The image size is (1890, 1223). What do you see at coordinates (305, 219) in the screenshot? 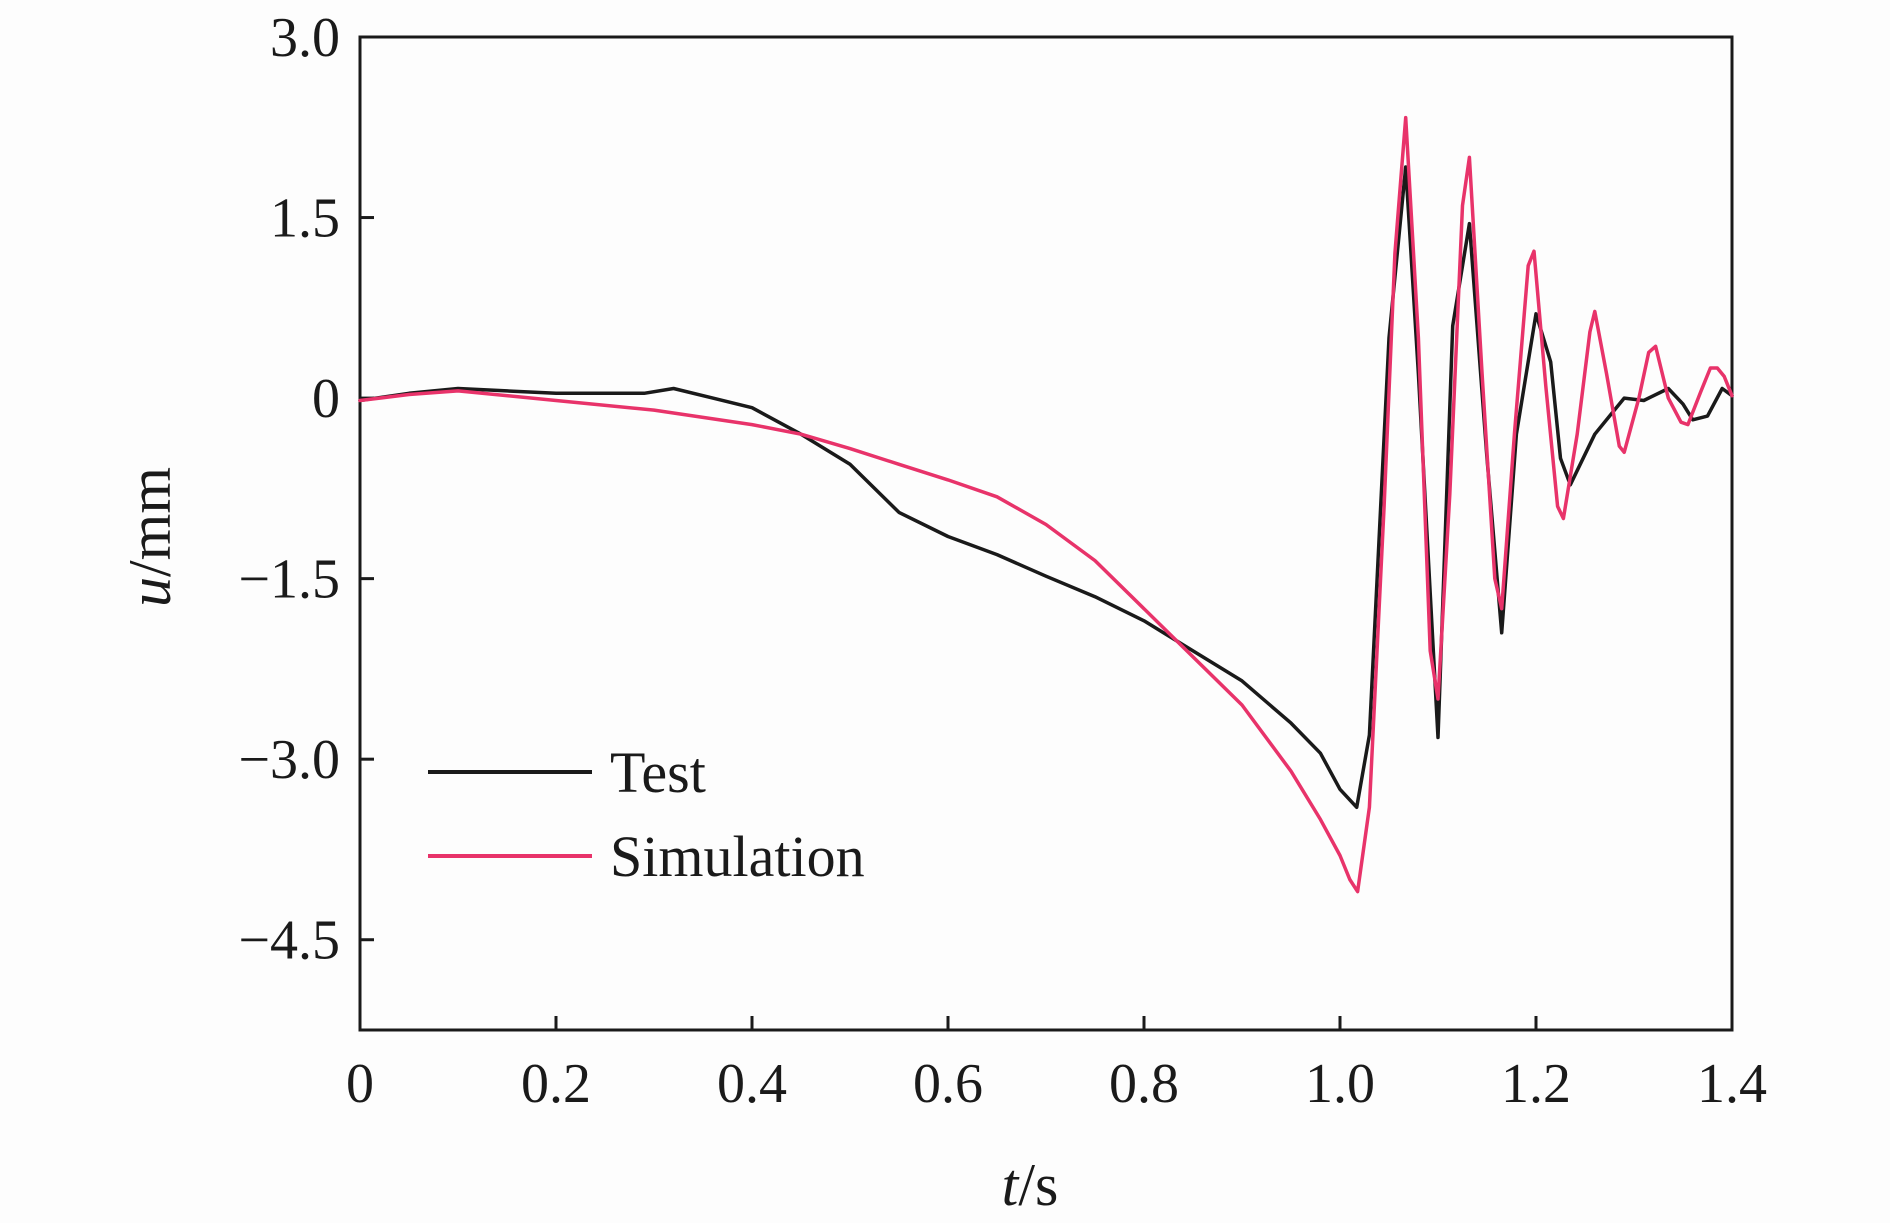
I see `y-tick-label: 1.5` at bounding box center [305, 219].